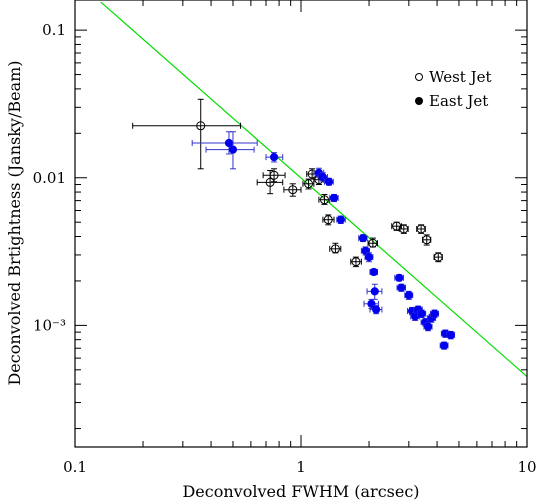  I want to click on legend-marker-west, so click(419, 77).